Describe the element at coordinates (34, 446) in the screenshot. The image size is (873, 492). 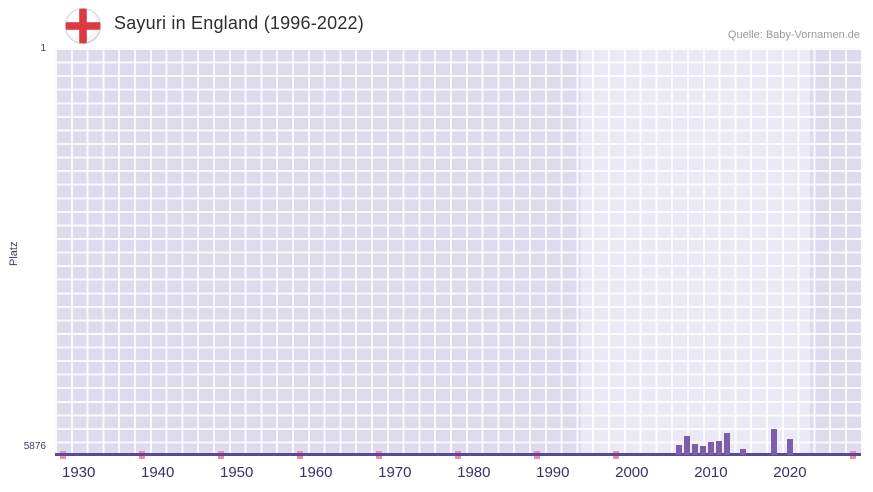
I see `y-tick-bottom: 5876` at that location.